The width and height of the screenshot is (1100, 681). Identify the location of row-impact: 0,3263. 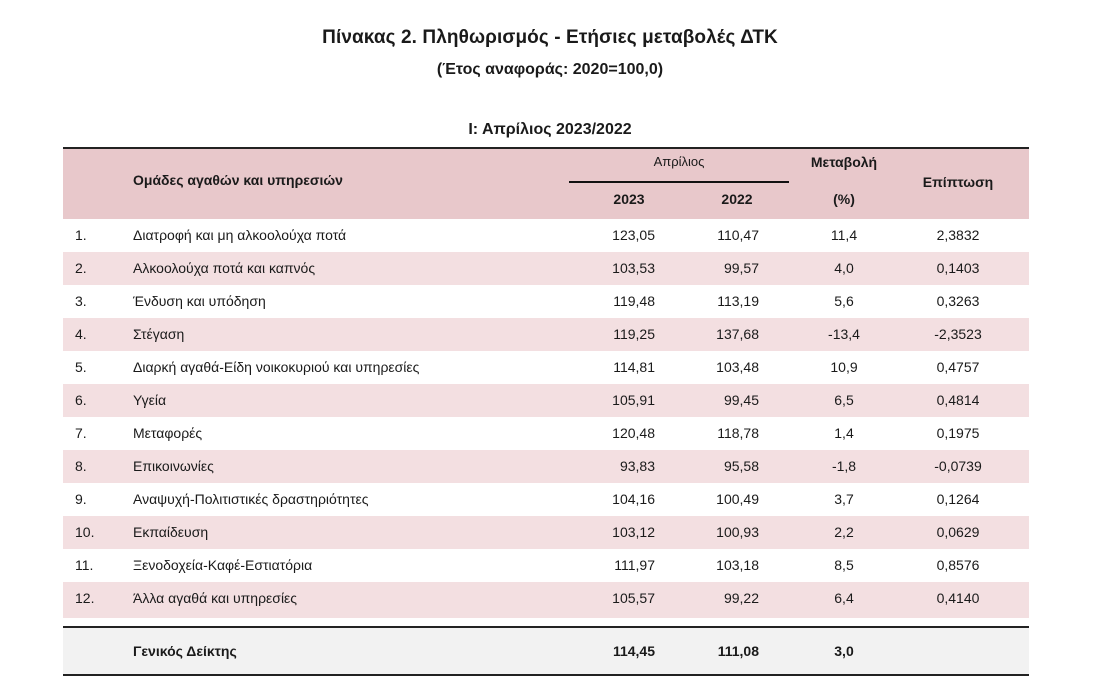
(958, 301).